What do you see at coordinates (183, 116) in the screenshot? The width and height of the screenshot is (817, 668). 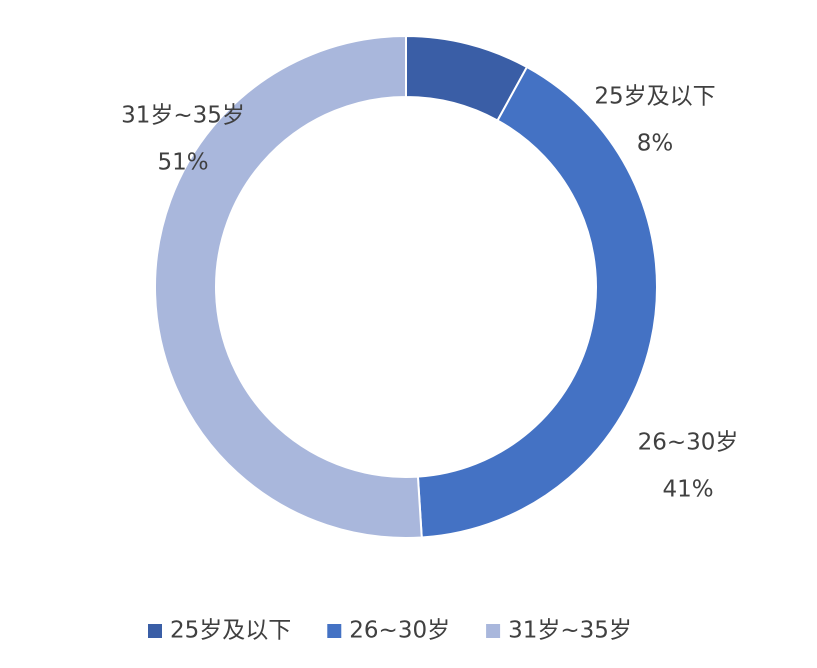 I see `data-label-category: 31岁~35岁` at bounding box center [183, 116].